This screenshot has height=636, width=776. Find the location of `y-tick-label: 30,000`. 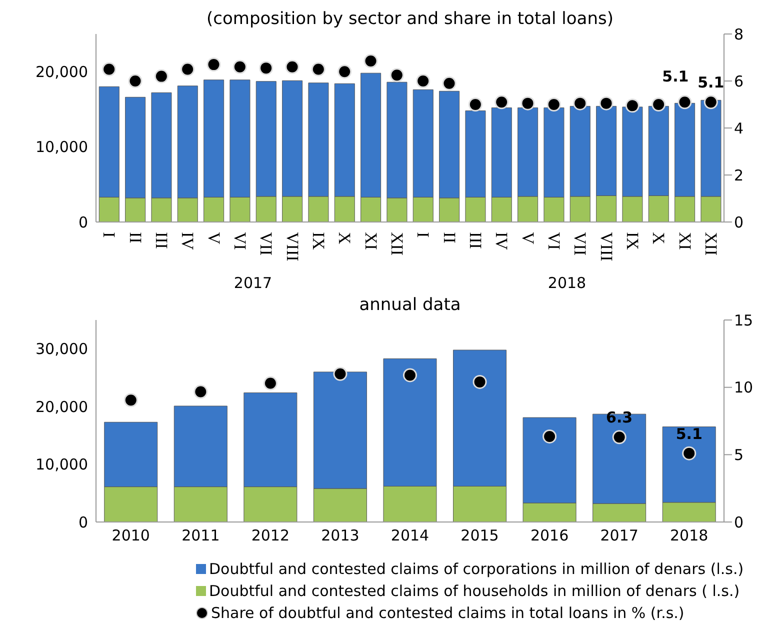

y-tick-label: 30,000 is located at coordinates (62, 349).